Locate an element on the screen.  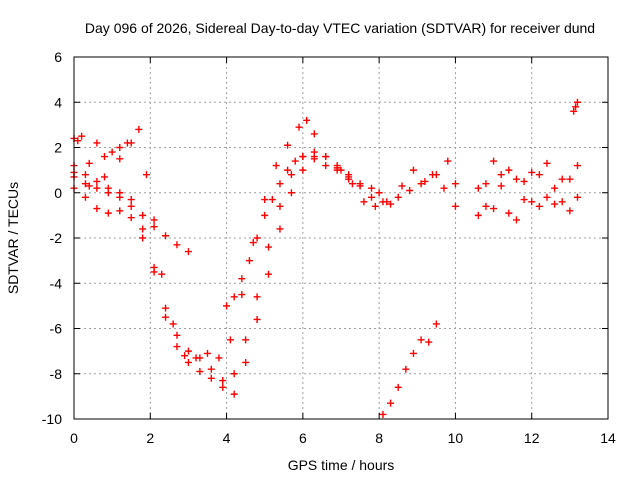
y-tick-label: -2 is located at coordinates (56, 238).